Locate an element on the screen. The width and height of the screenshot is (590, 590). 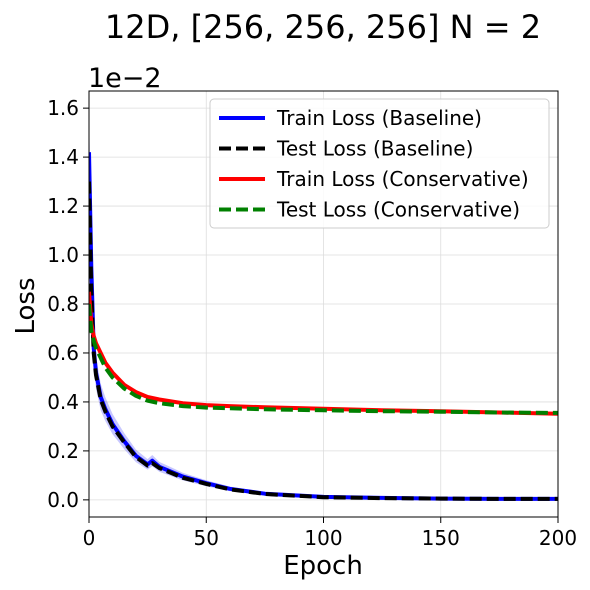
x-tick-label: 50 is located at coordinates (206, 538).